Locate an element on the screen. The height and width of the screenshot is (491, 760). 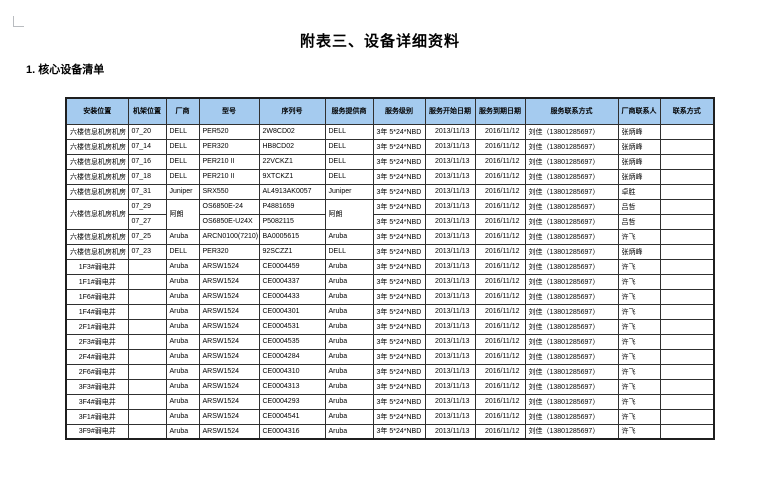
column-header: 机架位置 is located at coordinates (147, 111).